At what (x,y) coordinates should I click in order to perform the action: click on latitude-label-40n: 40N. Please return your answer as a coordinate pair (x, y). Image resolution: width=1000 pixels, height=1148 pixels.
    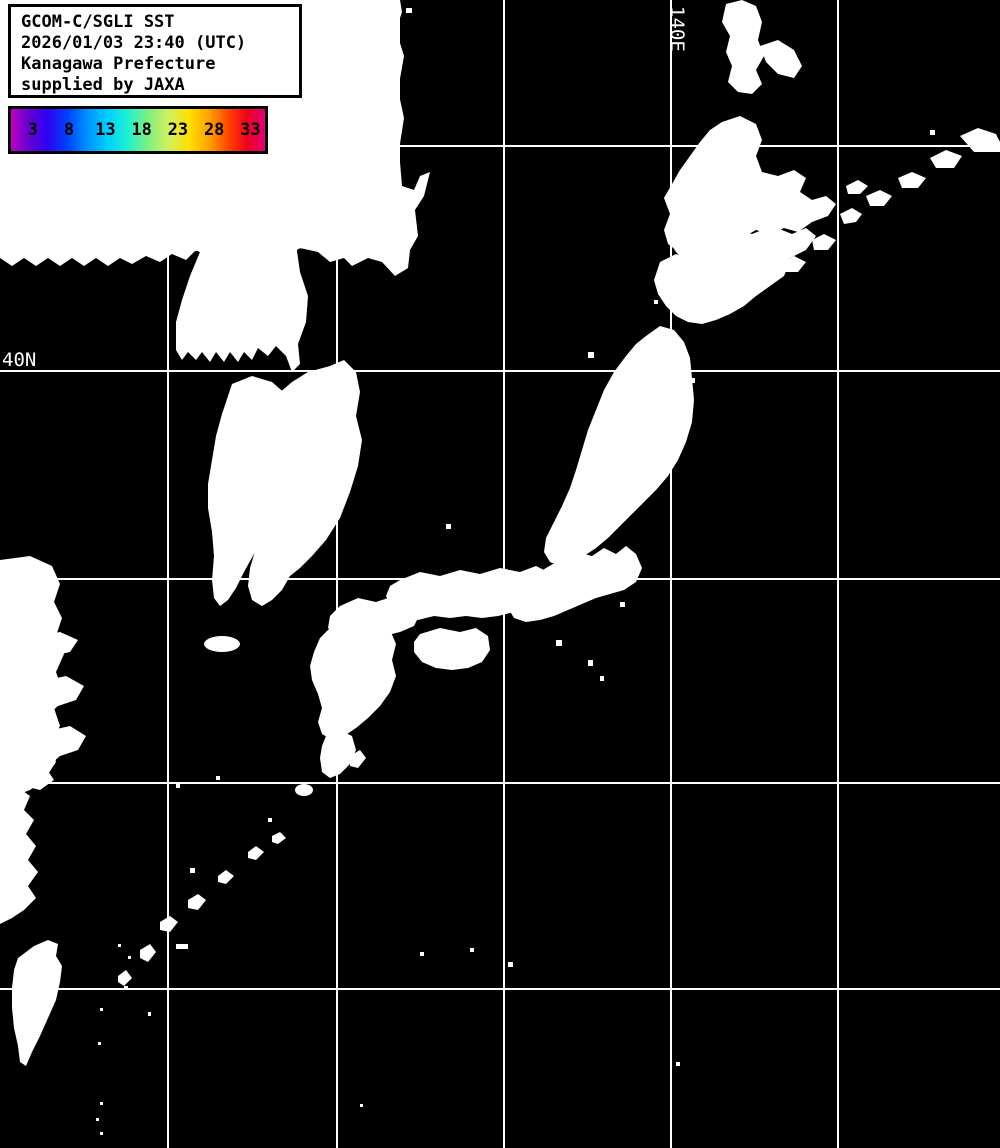
    Looking at the image, I should click on (19, 360).